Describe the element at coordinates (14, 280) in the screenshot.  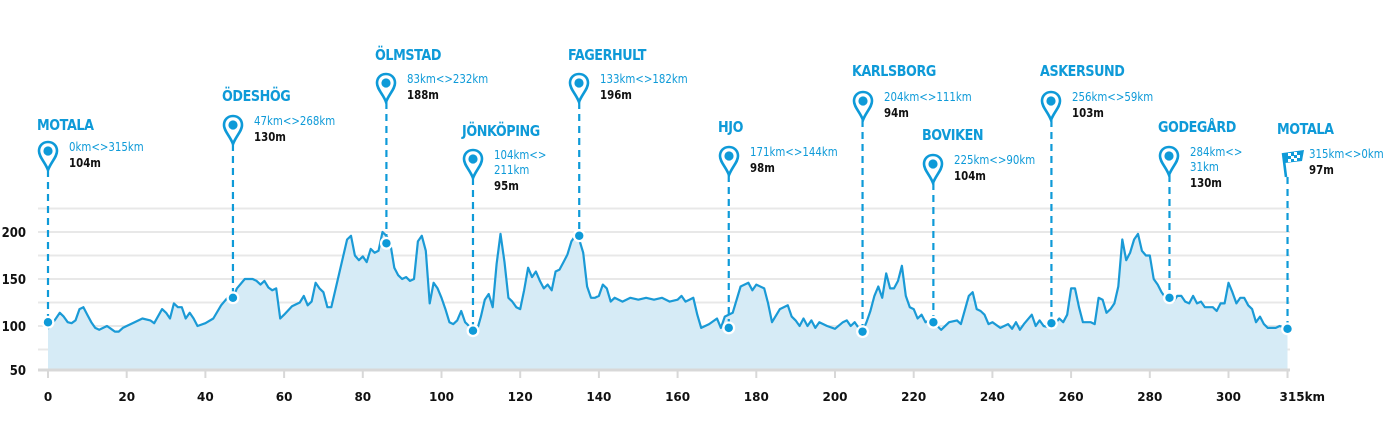
I see `y-tick-label: 150` at that location.